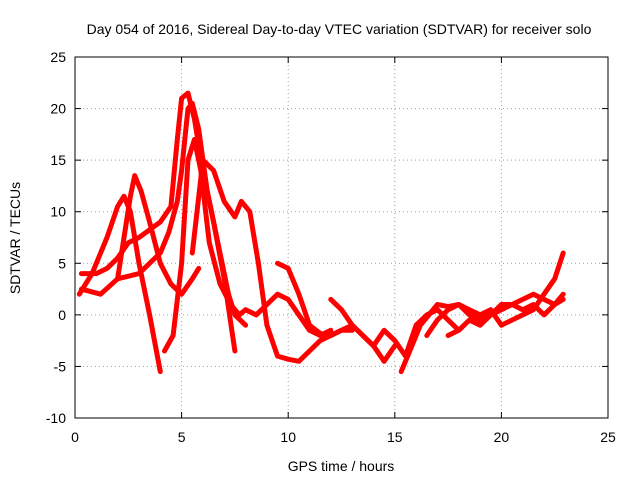 The image size is (640, 480). What do you see at coordinates (62, 263) in the screenshot?
I see `y-tick-label: 5` at bounding box center [62, 263].